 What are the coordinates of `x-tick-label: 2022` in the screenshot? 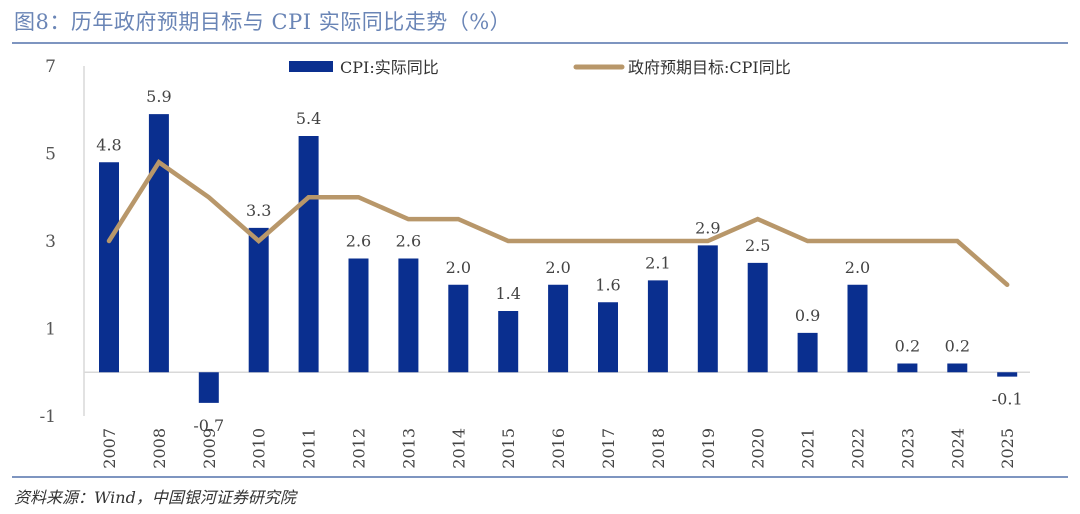 It's located at (858, 448).